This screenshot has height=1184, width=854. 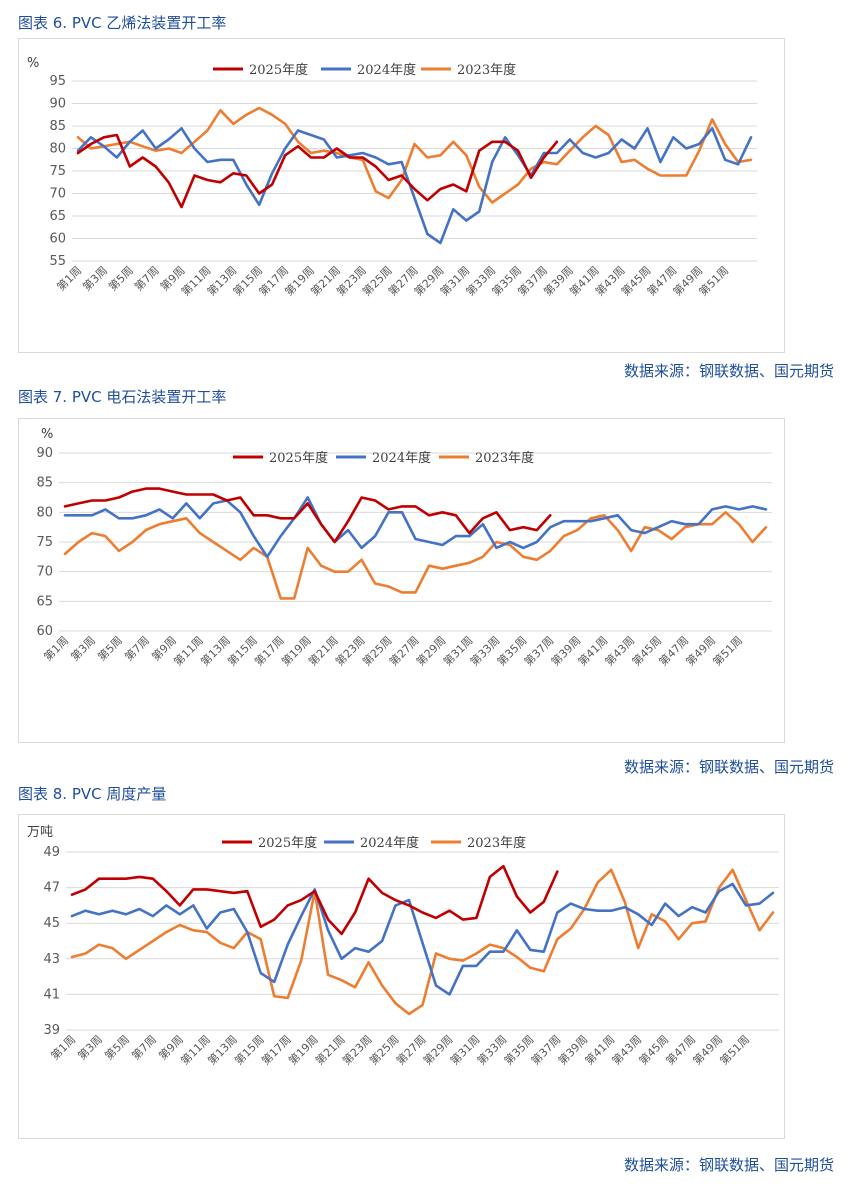 What do you see at coordinates (51, 994) in the screenshot?
I see `y-tick-label: 41` at bounding box center [51, 994].